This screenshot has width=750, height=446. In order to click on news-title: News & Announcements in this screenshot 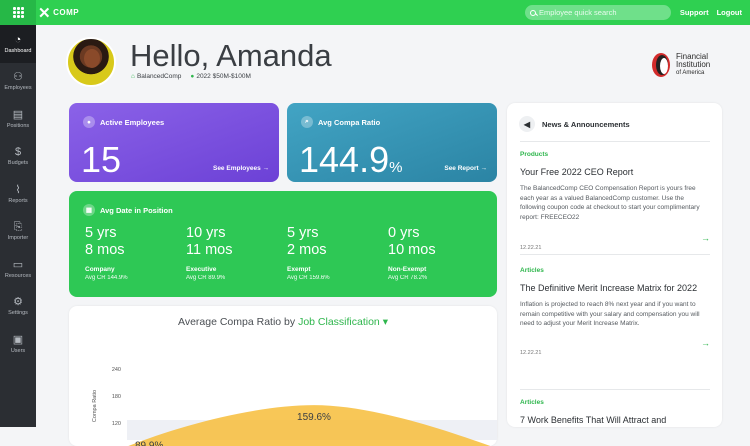, I will do `click(586, 124)`.